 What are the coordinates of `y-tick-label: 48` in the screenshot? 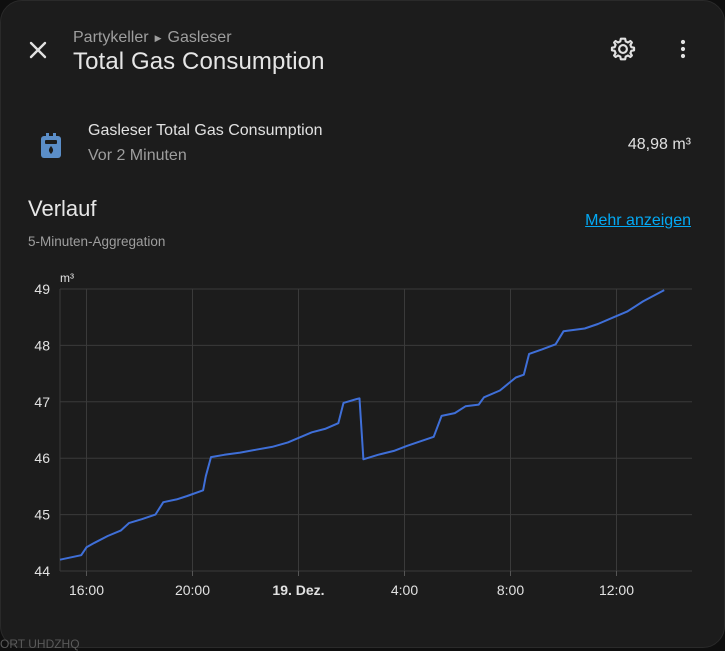 It's located at (42, 345).